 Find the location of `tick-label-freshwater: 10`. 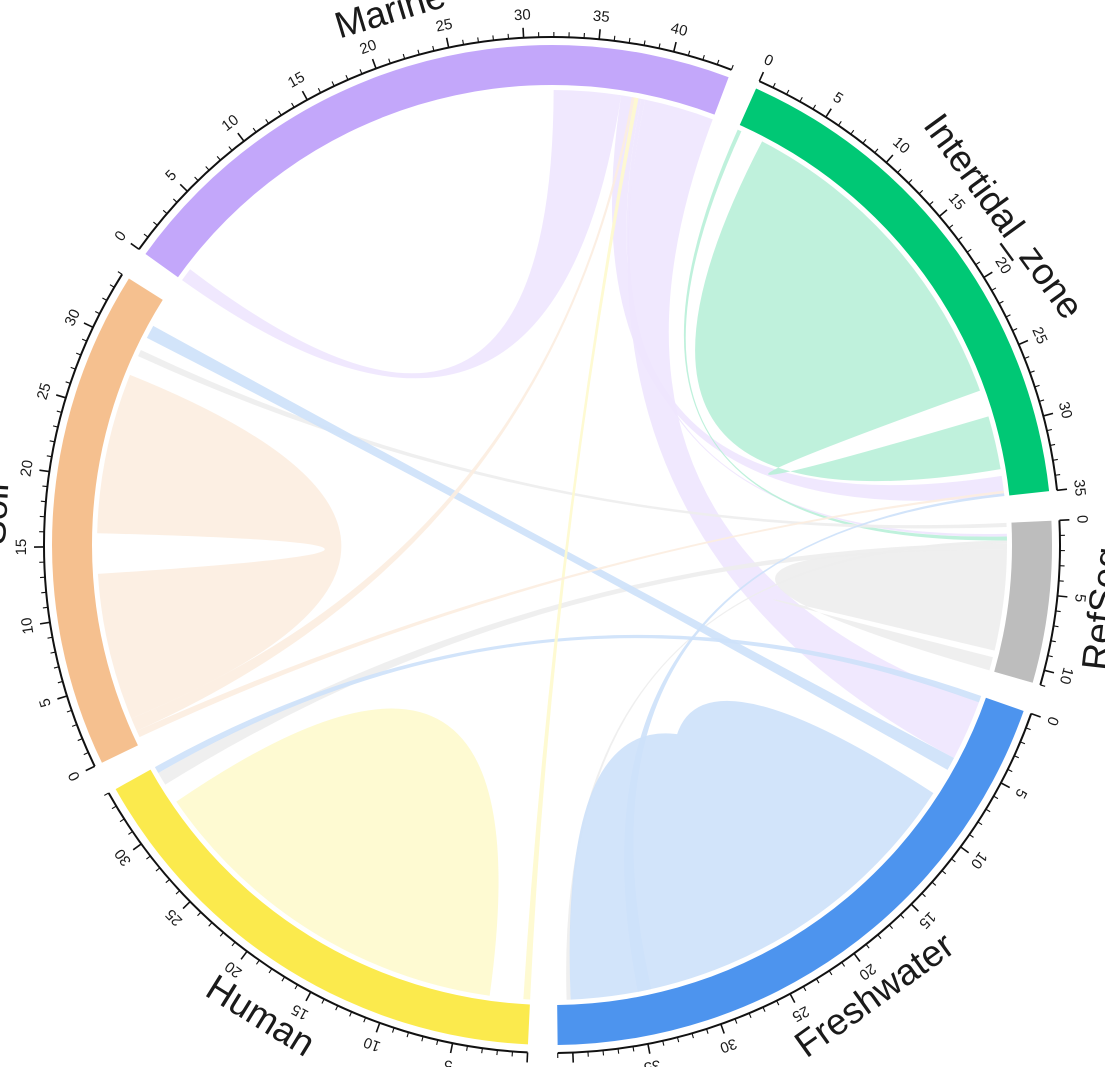

tick-label-freshwater: 10 is located at coordinates (979, 860).